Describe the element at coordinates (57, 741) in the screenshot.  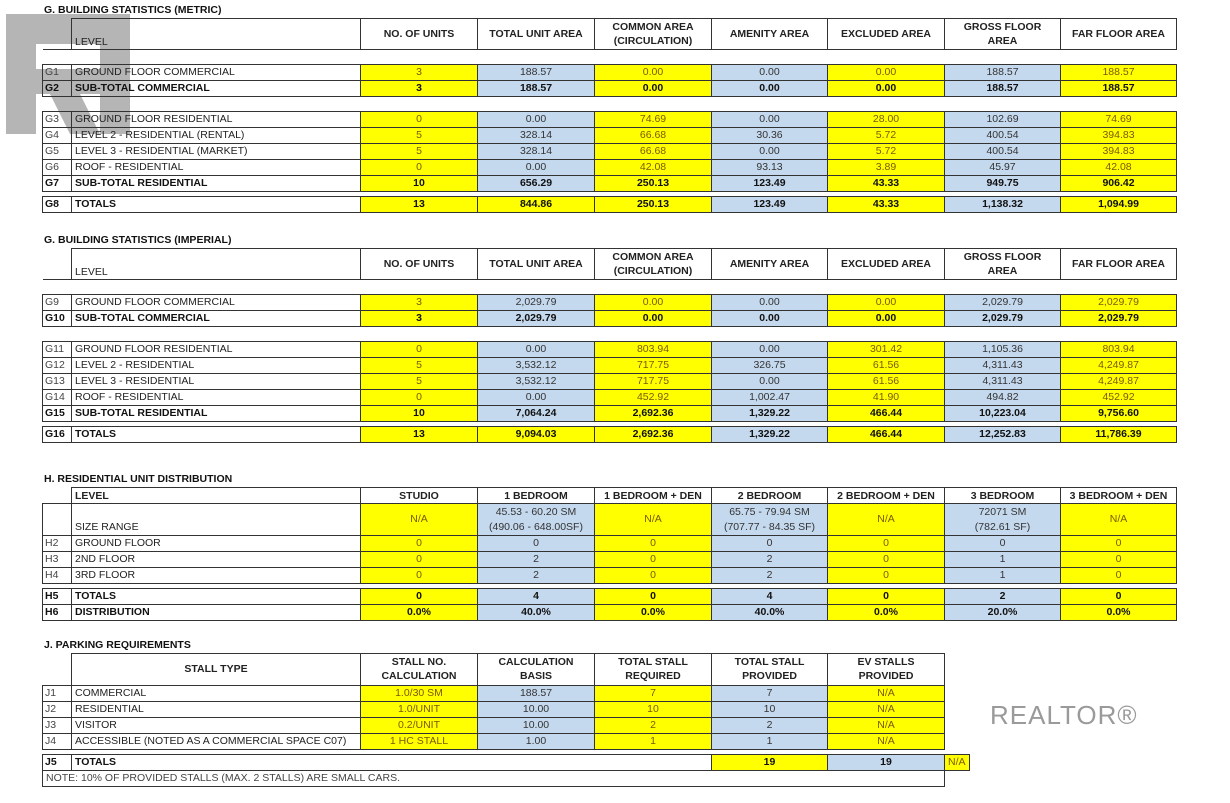
I see `row-code: J4` at that location.